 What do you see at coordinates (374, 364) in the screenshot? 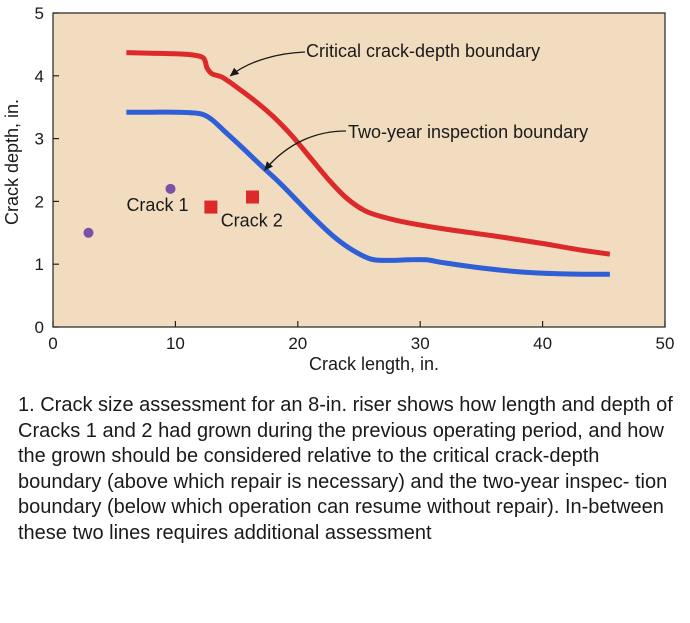
I see `x-axis-title: Crack length, in.` at bounding box center [374, 364].